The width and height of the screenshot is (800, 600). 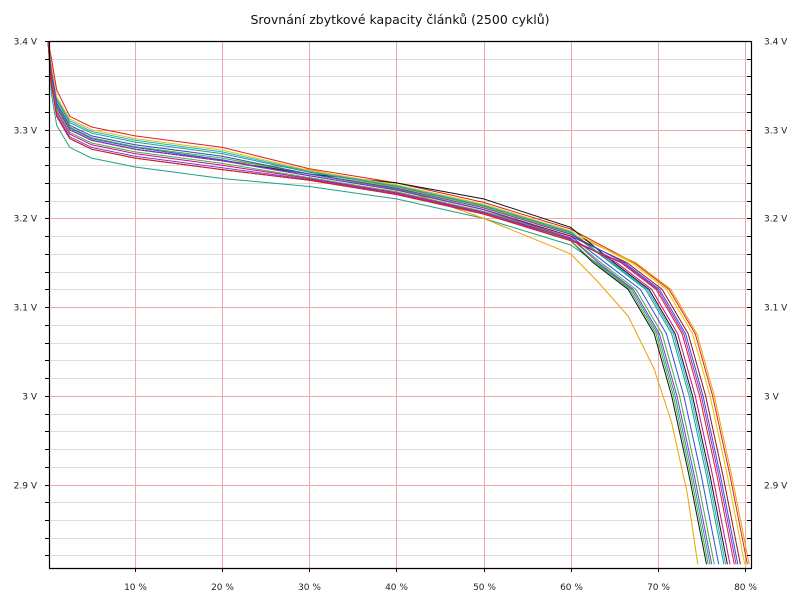 I want to click on y-tick-label-right: 3.4 V, so click(x=776, y=43).